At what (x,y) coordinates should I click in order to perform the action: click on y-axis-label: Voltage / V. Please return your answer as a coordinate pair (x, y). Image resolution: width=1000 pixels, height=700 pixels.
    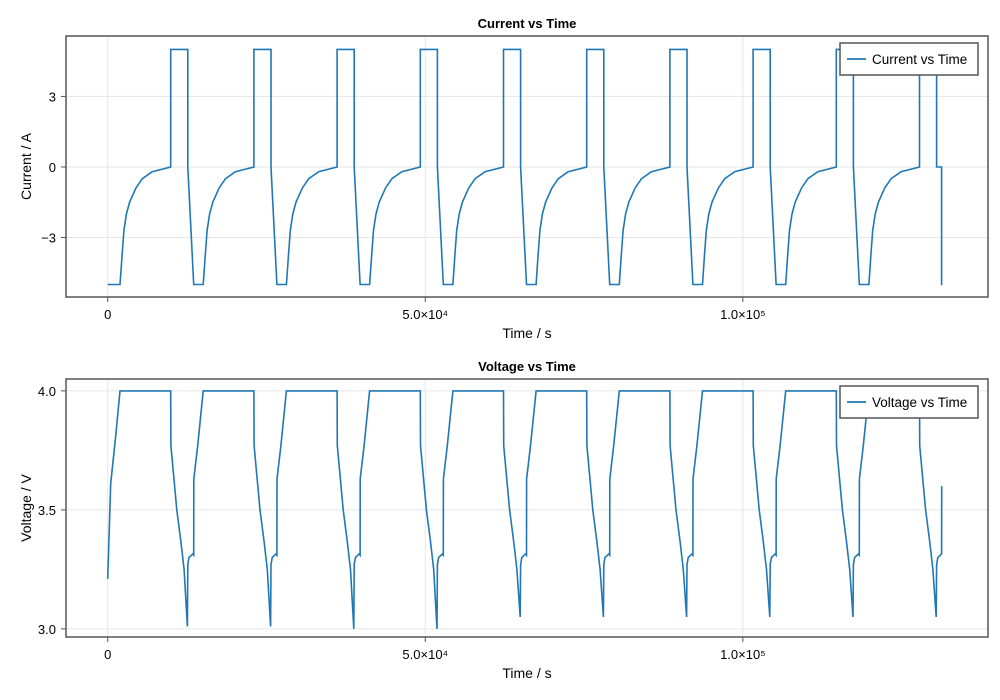
    Looking at the image, I should click on (26, 507).